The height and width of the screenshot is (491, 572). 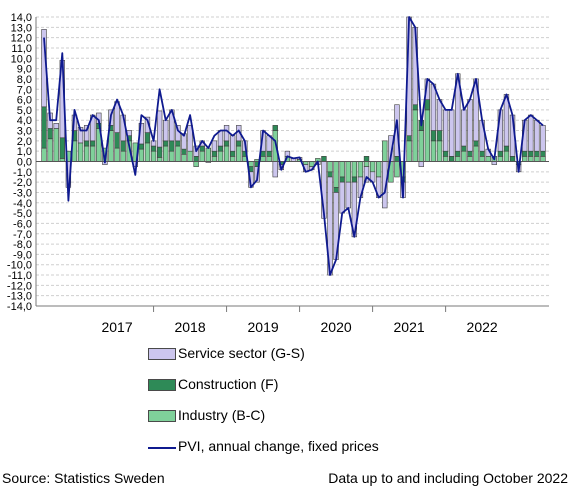 I want to click on y-tick-label: 4,0, so click(x=24, y=121).